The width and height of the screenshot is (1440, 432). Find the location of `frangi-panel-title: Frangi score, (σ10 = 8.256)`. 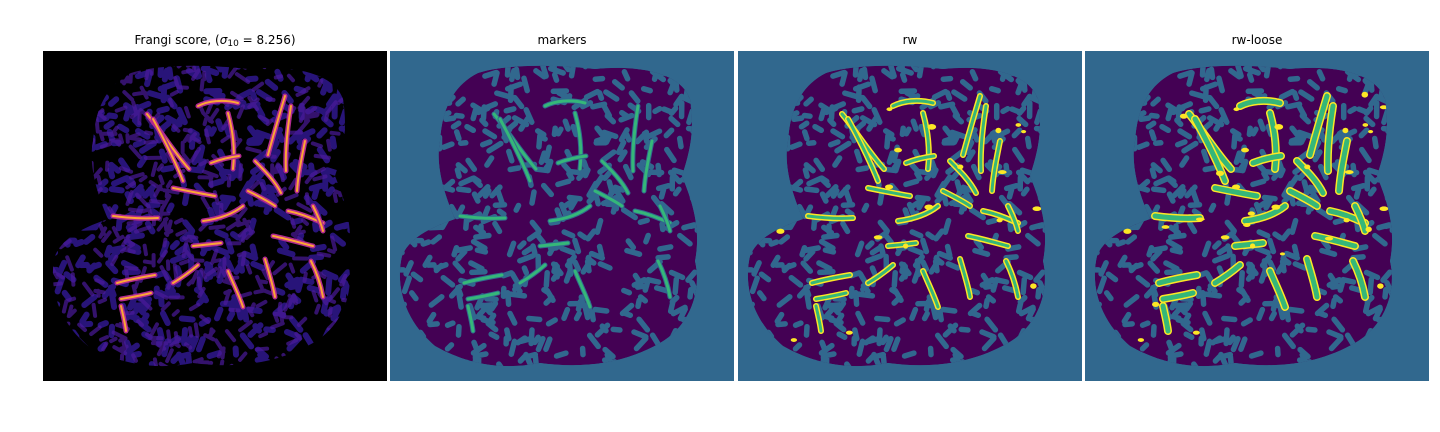

frangi-panel-title: Frangi score, (σ10 = 8.256) is located at coordinates (215, 41).